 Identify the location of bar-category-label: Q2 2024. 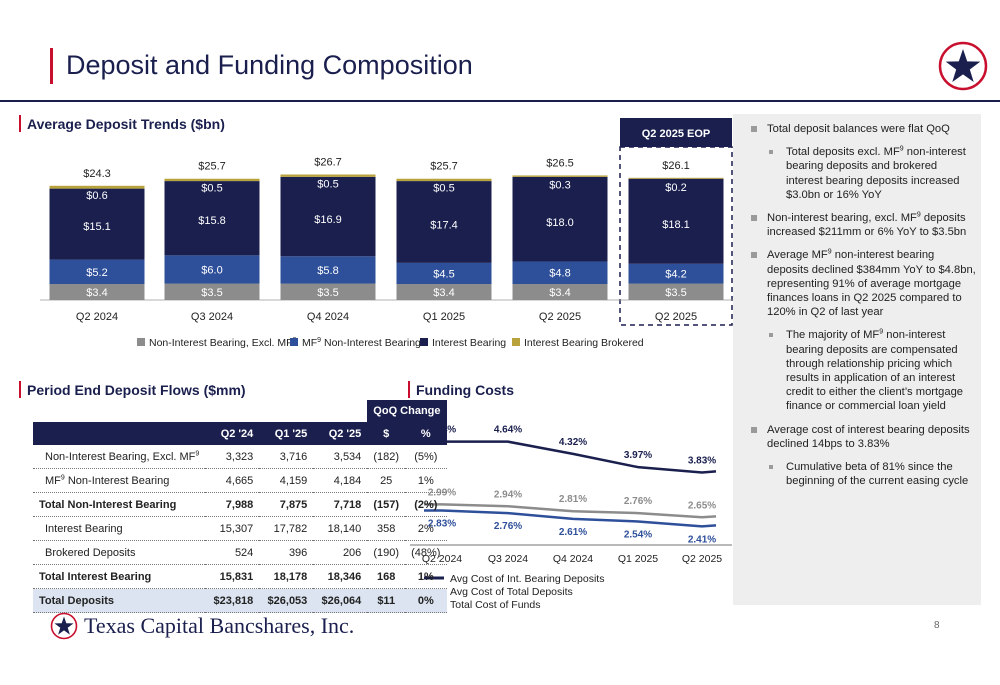
(97, 317).